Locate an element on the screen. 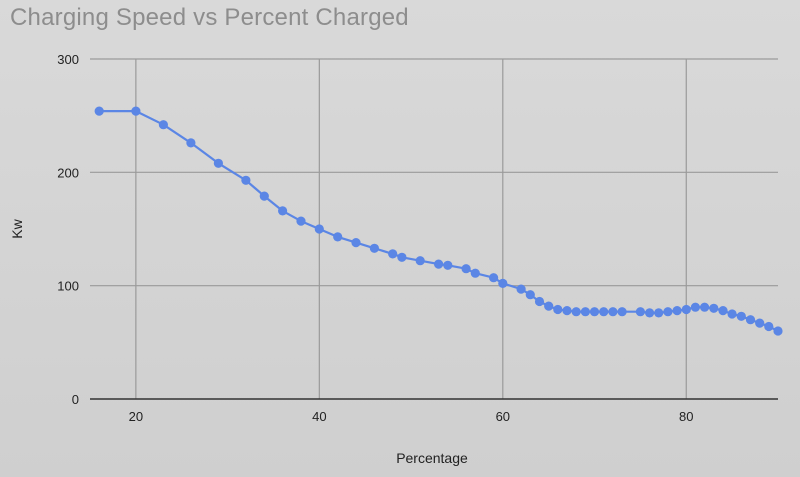  x-tick-label-40: 40 is located at coordinates (319, 416).